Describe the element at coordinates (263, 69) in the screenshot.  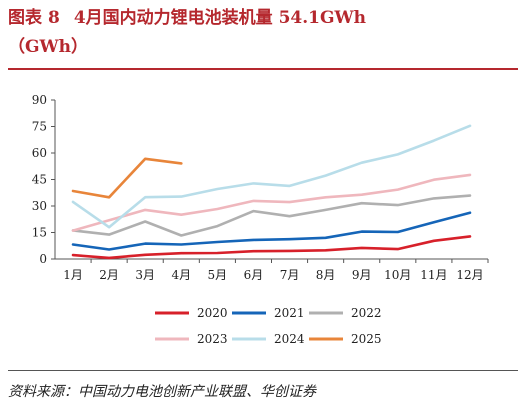
I see `title-divider` at that location.